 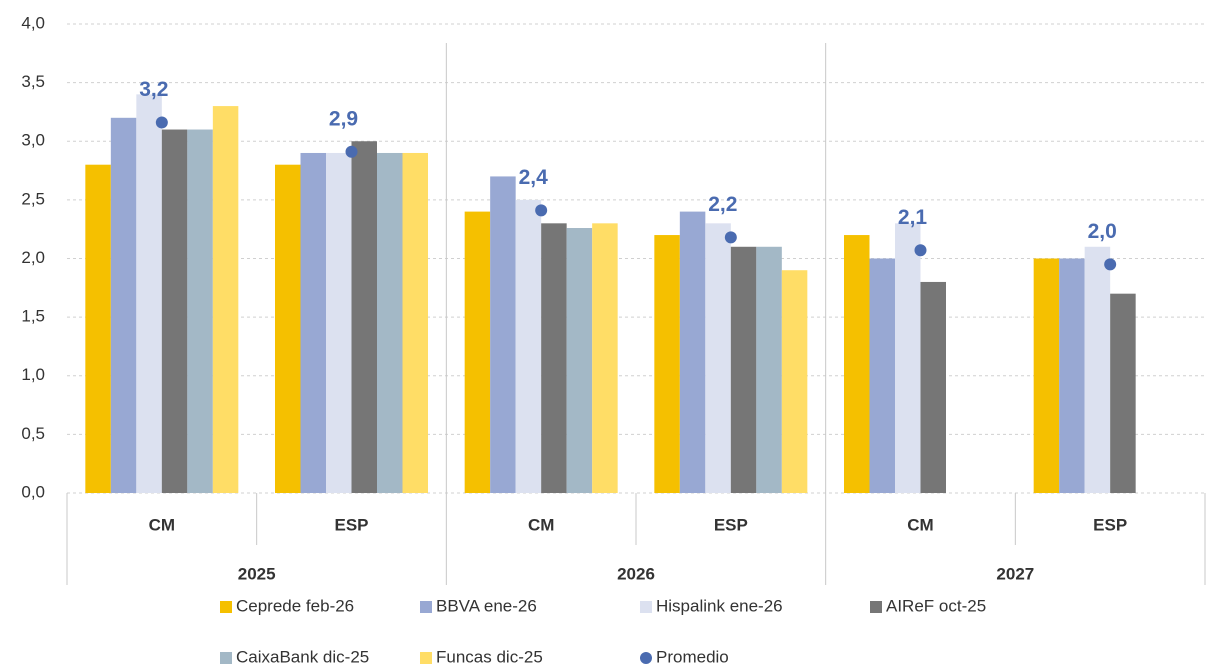 I want to click on y-tick-label: 2,5, so click(x=33, y=198).